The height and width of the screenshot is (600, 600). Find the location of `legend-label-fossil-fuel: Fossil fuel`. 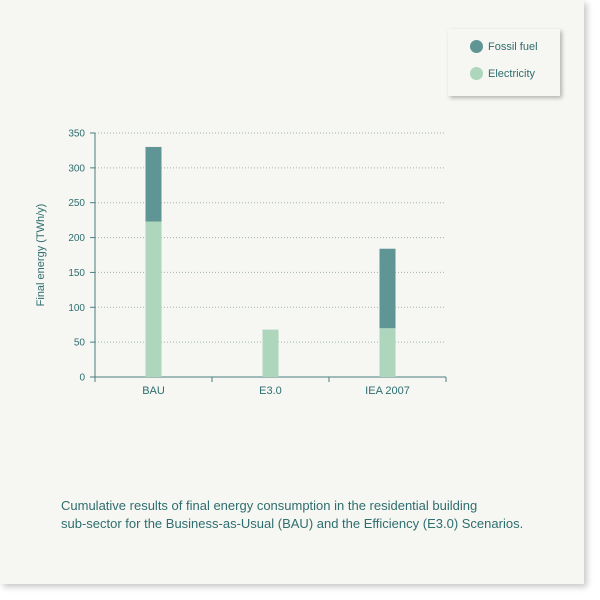

legend-label-fossil-fuel: Fossil fuel is located at coordinates (513, 46).